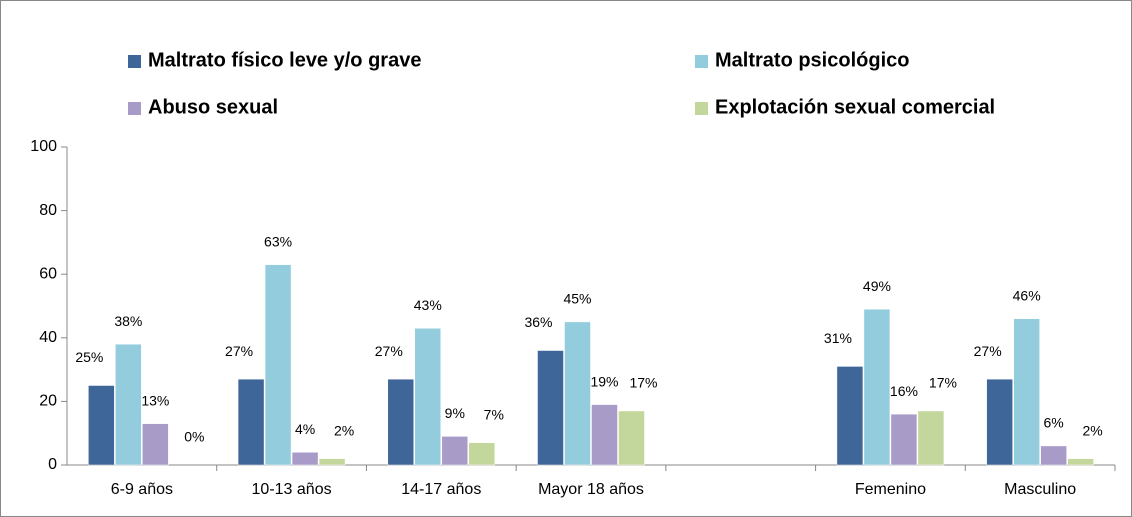  I want to click on data-label: 31%, so click(838, 338).